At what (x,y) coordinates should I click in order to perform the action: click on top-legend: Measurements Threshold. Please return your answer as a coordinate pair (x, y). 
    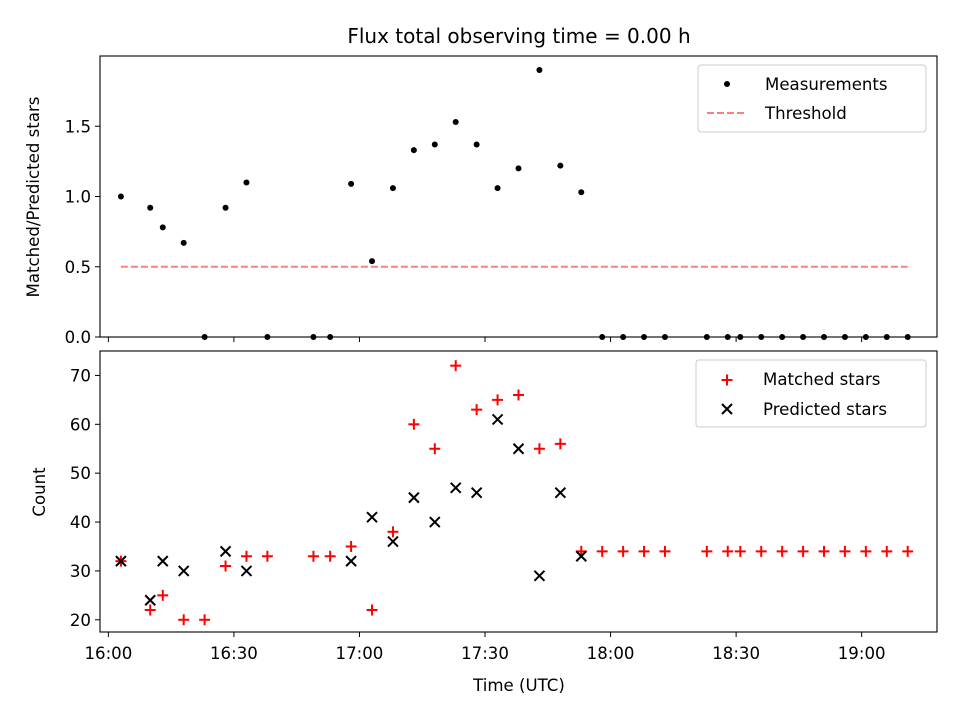
    Looking at the image, I should click on (812, 98).